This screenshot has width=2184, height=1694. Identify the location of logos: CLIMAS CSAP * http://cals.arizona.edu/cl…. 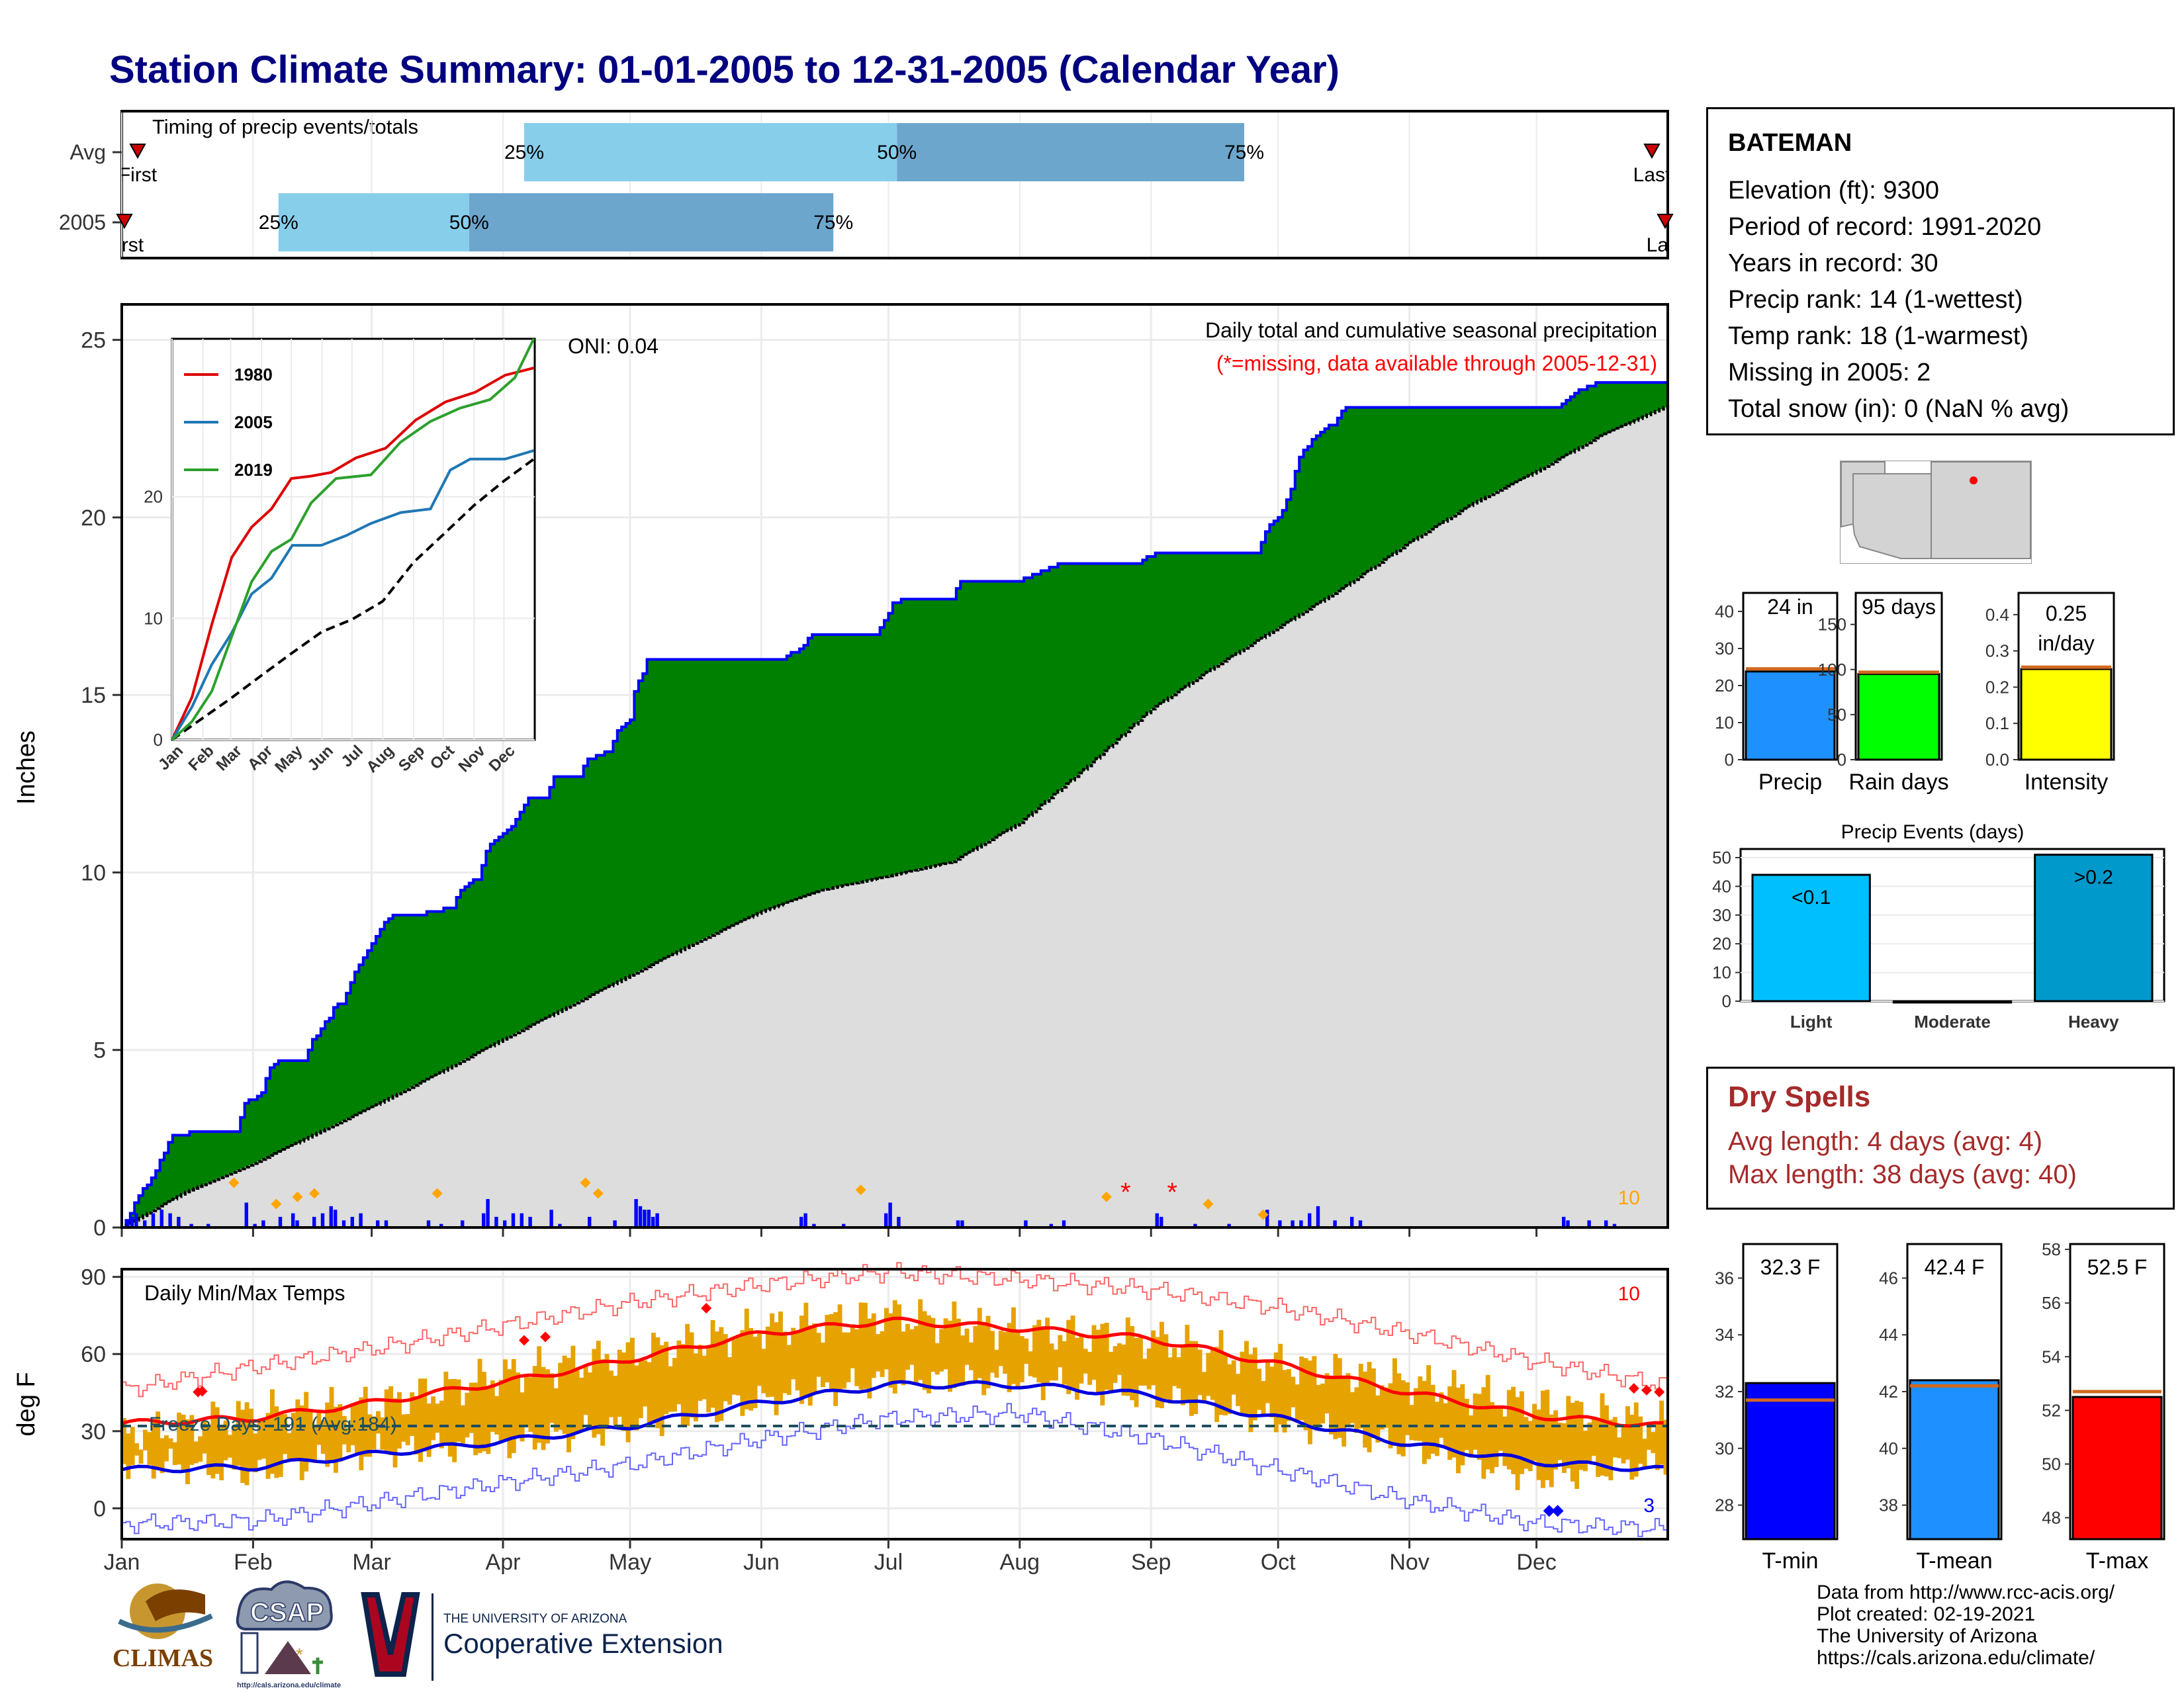
(418, 1634).